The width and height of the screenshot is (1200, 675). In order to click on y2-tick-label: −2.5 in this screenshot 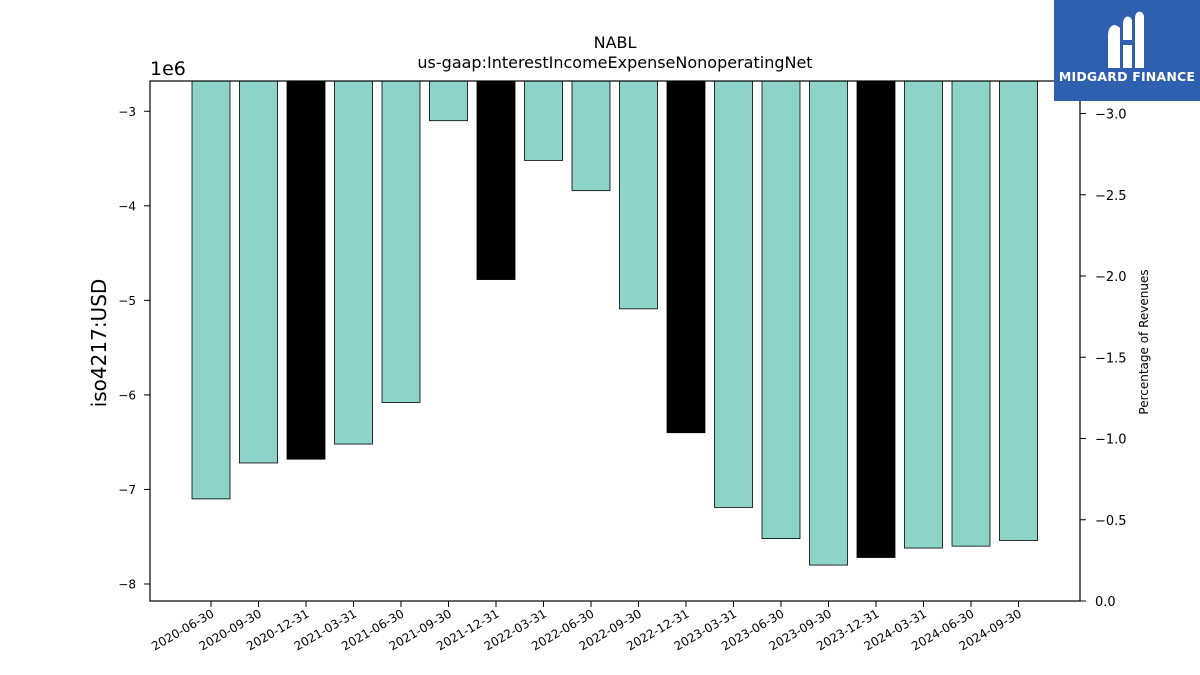, I will do `click(1111, 196)`.